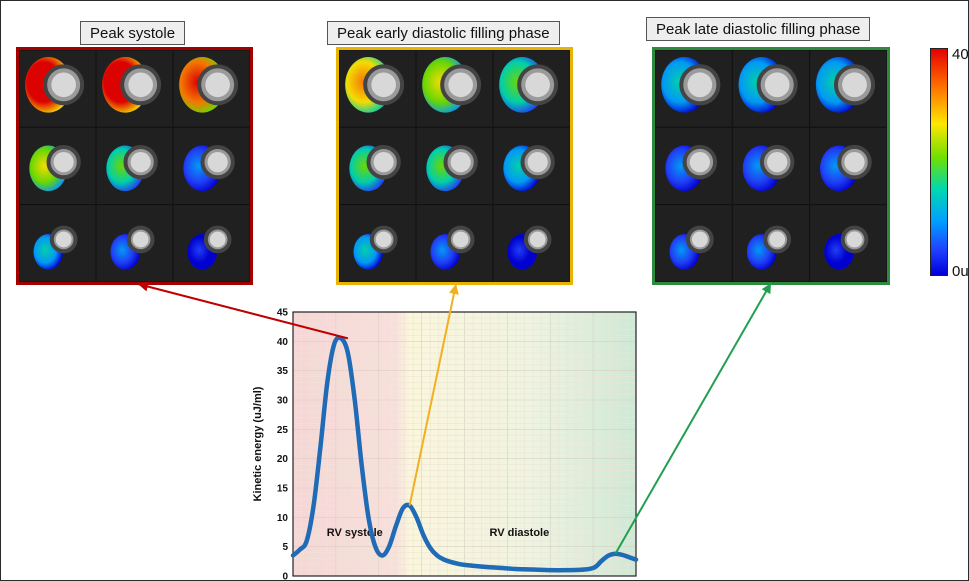 The width and height of the screenshot is (969, 581). Describe the element at coordinates (939, 162) in the screenshot. I see `energy-colorbar` at that location.